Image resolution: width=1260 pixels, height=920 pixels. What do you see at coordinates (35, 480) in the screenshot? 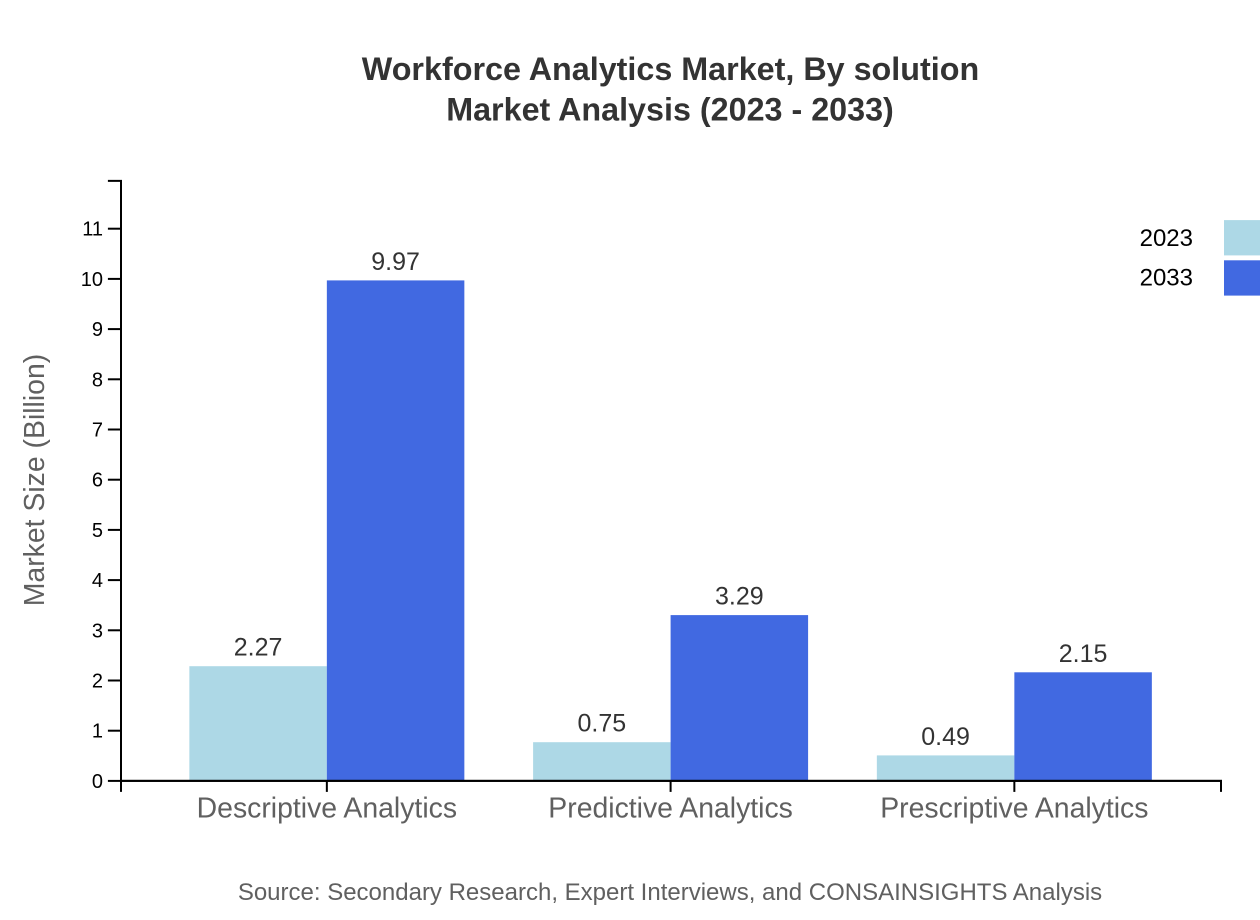
I see `svg-text: Market Size (Billion)` at bounding box center [35, 480].